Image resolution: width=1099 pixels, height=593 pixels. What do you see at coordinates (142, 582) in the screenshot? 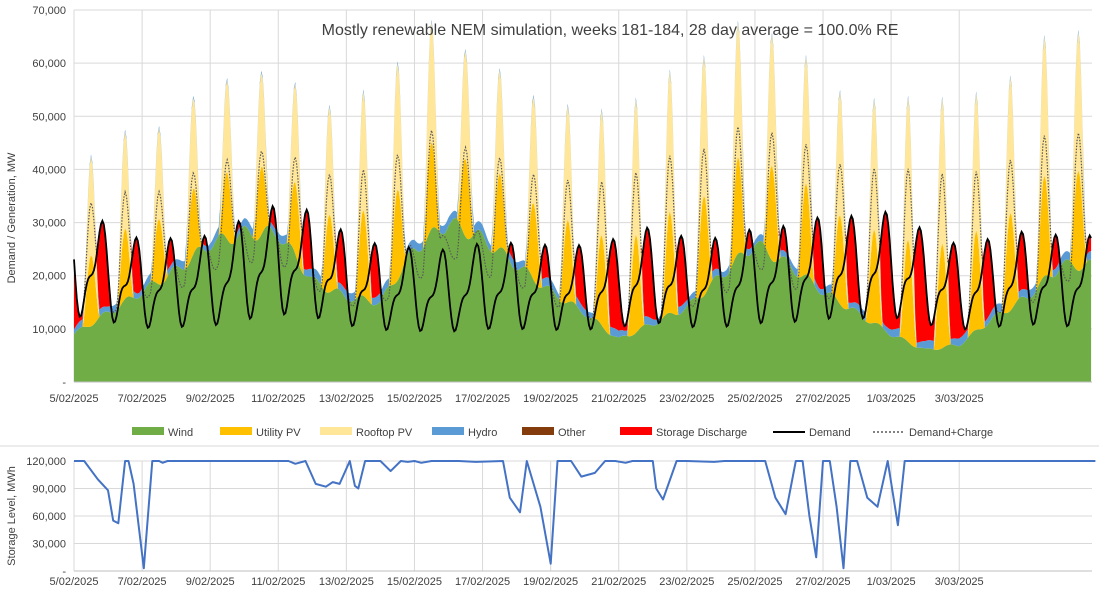
I see `bottom-x-tick-label: 7/02/2025` at bounding box center [142, 582].